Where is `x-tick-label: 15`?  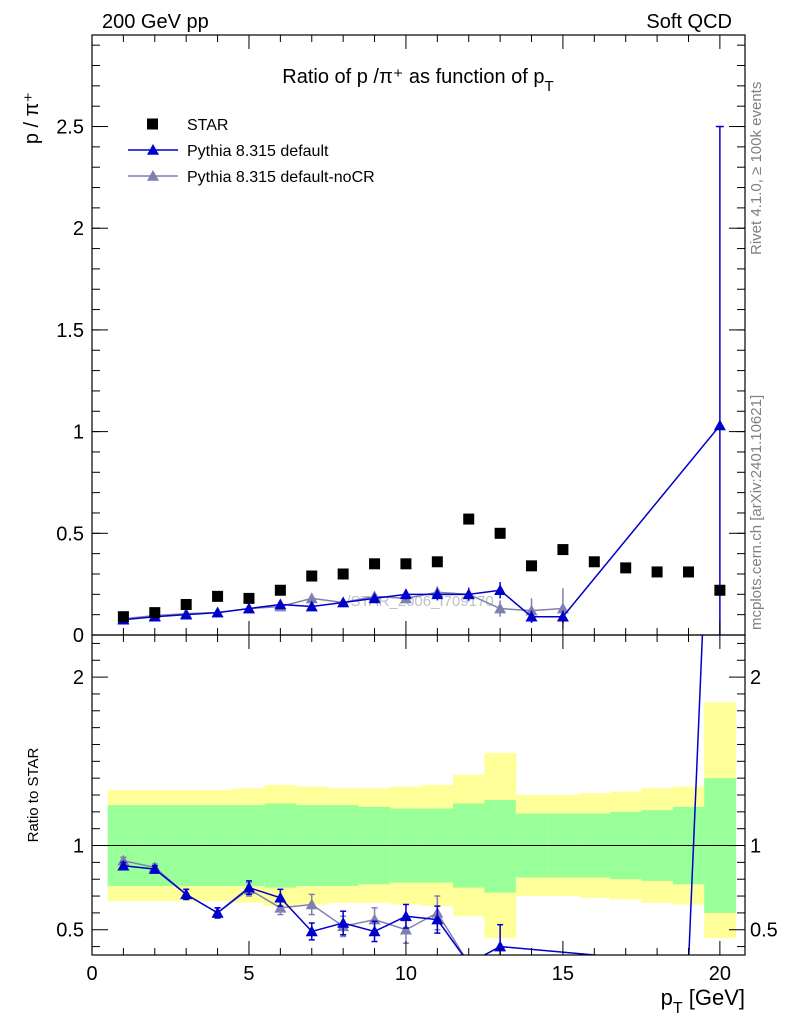
x-tick-label: 15 is located at coordinates (563, 974).